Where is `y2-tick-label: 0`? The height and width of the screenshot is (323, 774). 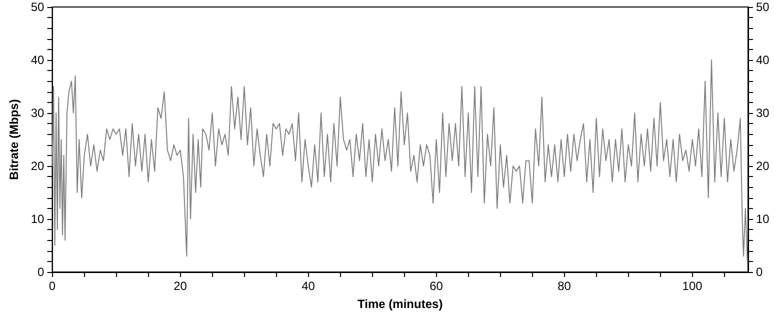
y2-tick-label: 0 is located at coordinates (759, 272).